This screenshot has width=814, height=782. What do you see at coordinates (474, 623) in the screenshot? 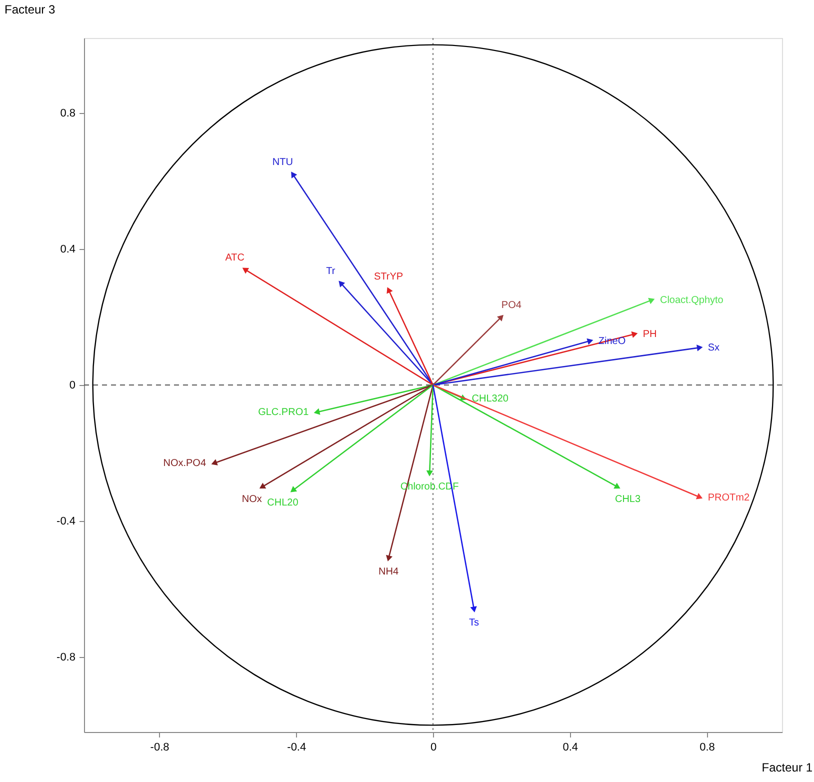
I see `series-label: Ts` at bounding box center [474, 623].